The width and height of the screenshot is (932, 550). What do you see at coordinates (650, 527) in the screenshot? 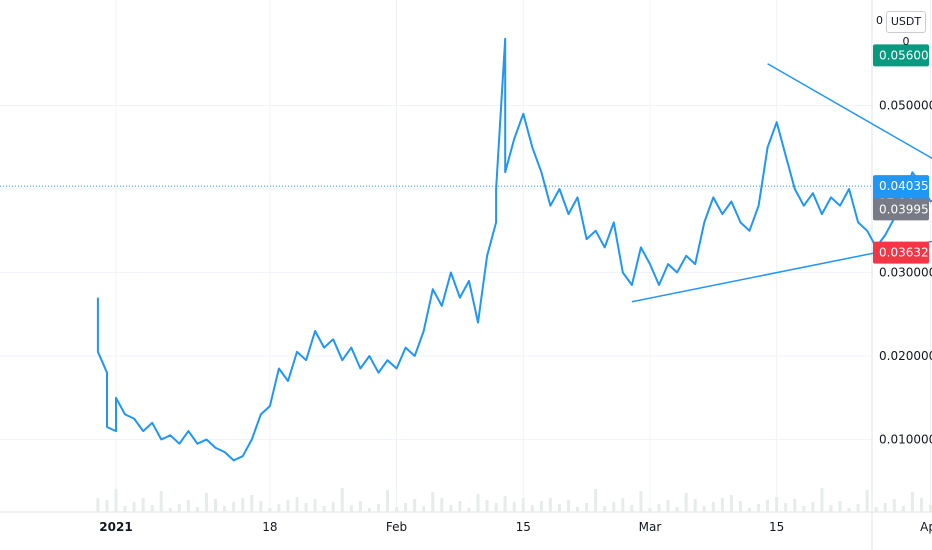
I see `time-tick-label: Mar` at bounding box center [650, 527].